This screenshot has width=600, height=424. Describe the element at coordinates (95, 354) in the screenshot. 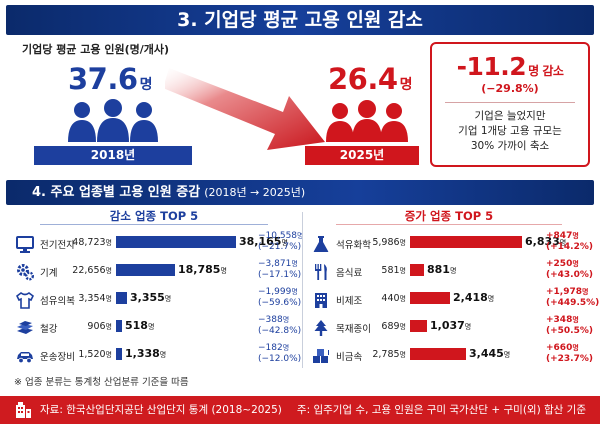

I see `value-2018: 1,520명` at that location.